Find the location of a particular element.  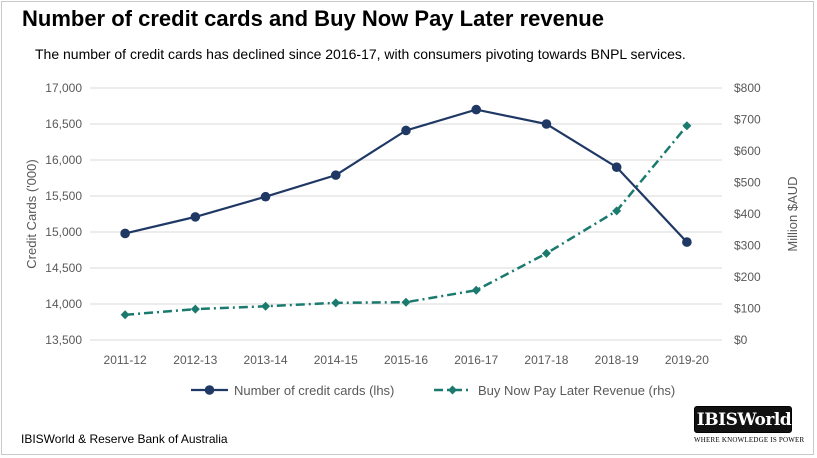

y-right-tick-label: $0 is located at coordinates (741, 340).